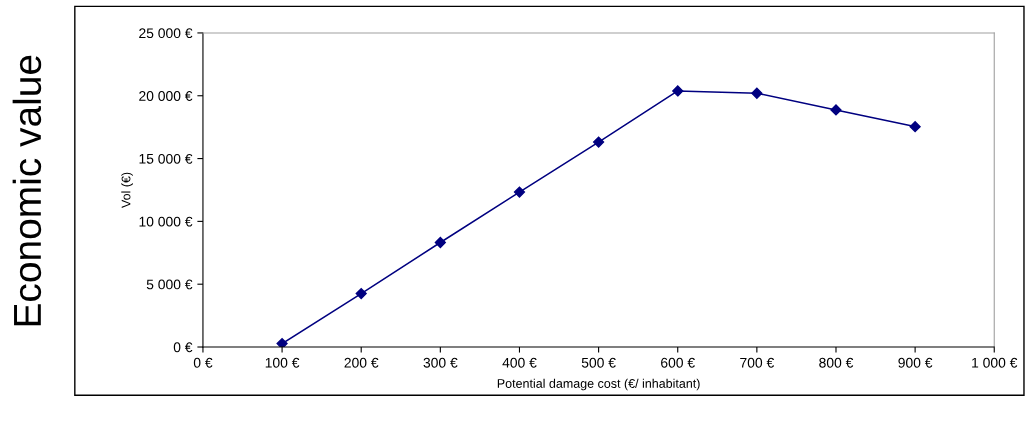 This screenshot has height=425, width=1025. Describe the element at coordinates (598, 362) in the screenshot. I see `x-tick-label: 500 €` at that location.